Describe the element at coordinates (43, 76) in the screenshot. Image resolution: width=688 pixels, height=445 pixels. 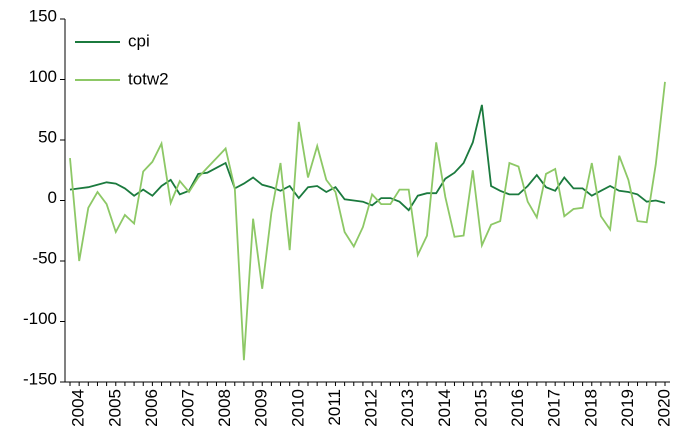
I see `y-tick-label: 100` at that location.